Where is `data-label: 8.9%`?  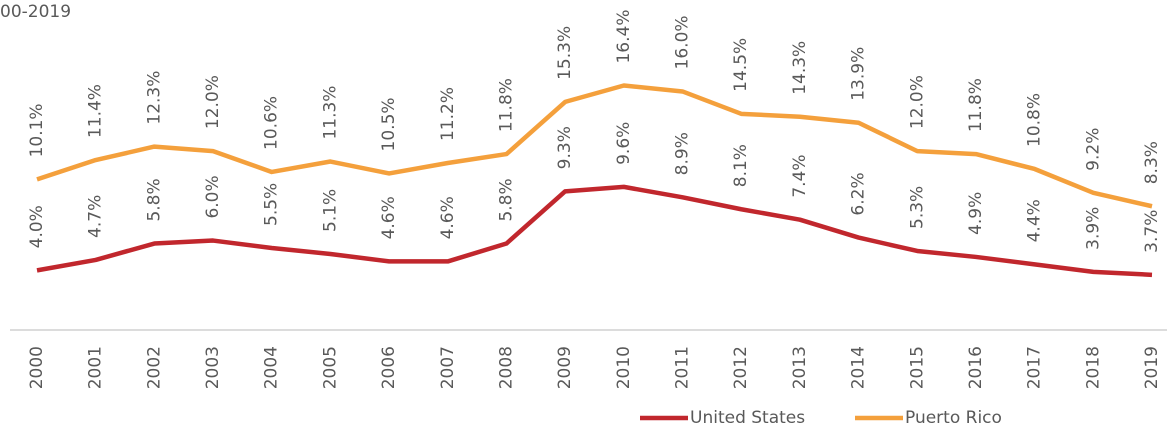
data-label: 8.9% is located at coordinates (683, 153).